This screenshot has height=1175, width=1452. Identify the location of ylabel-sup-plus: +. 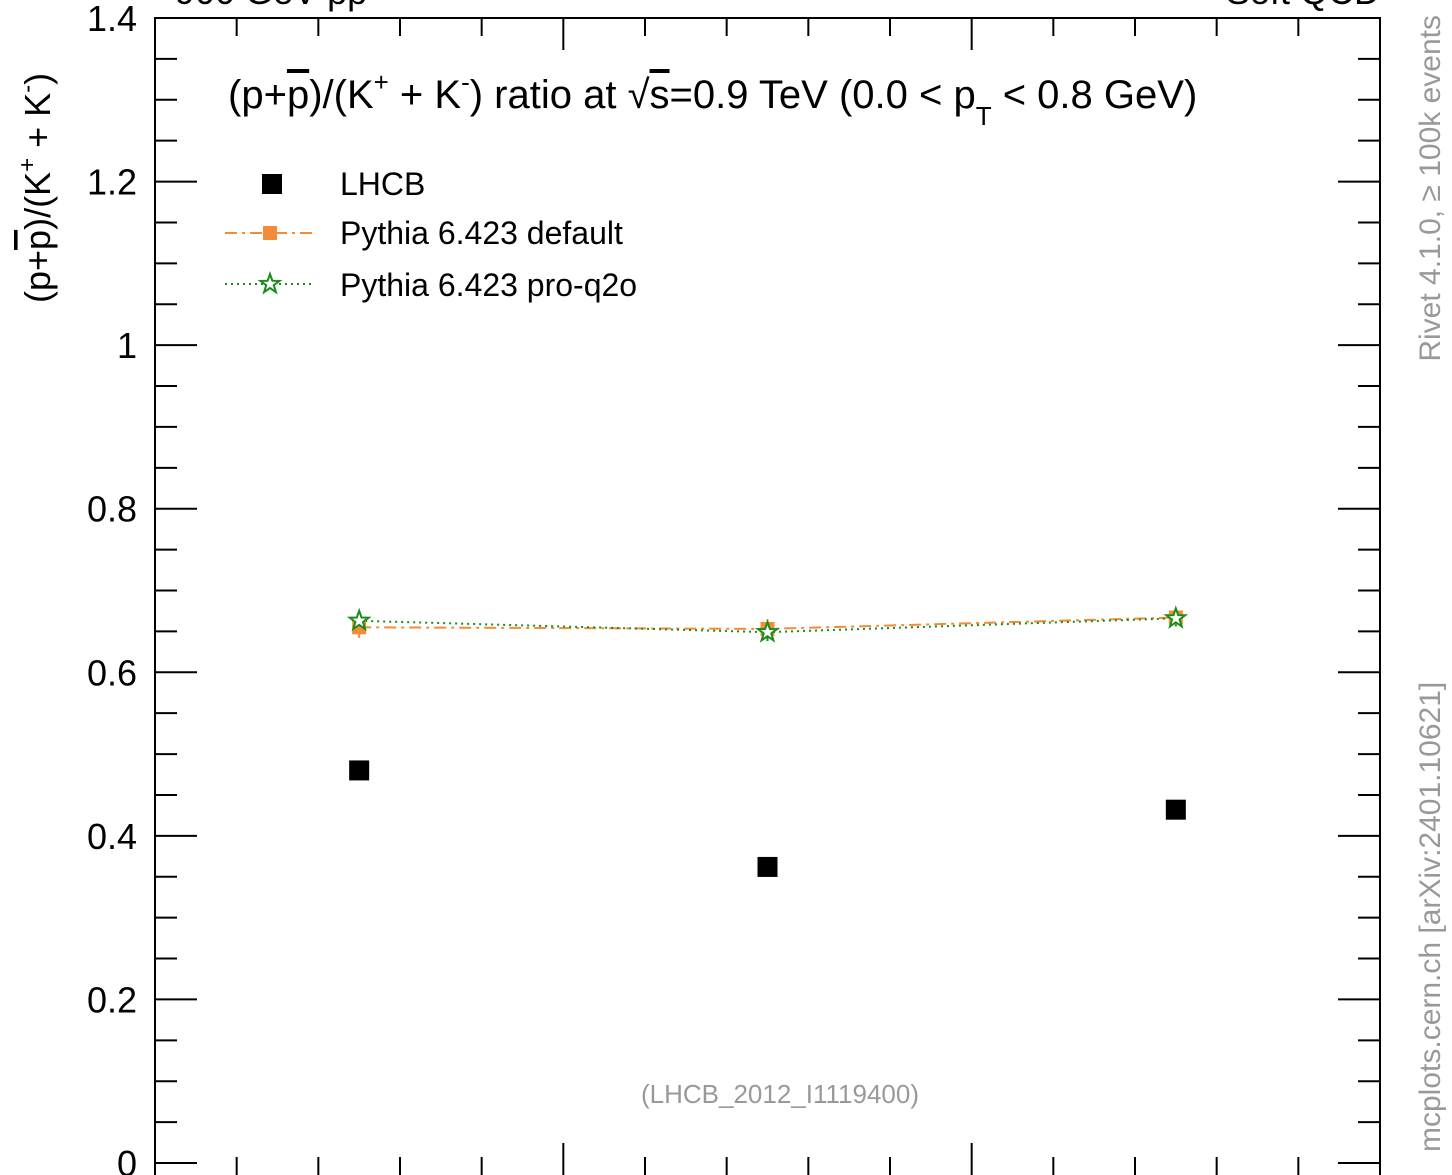
(27, 165).